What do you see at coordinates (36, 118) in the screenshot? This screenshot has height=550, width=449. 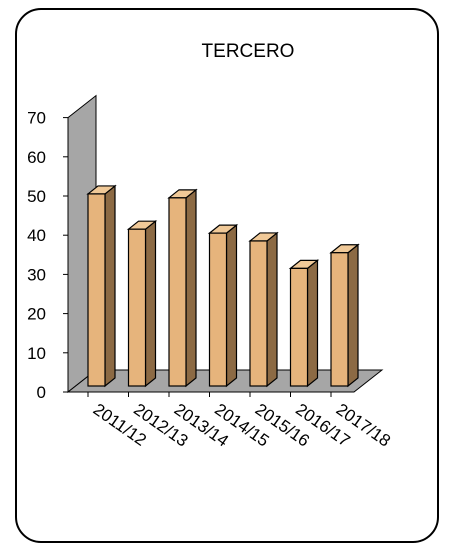 I see `y-tick-label: 70` at bounding box center [36, 118].